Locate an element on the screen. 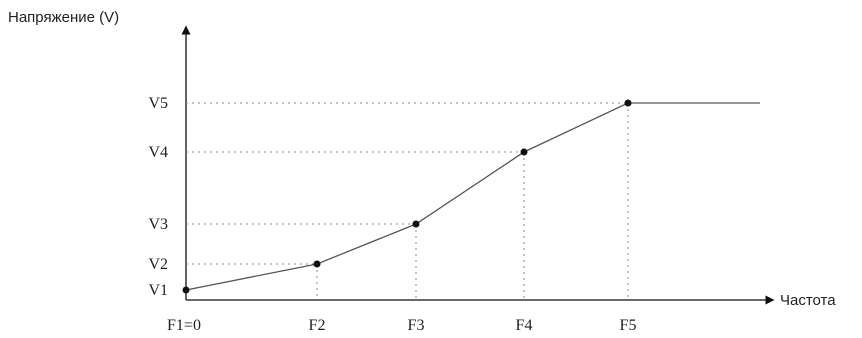 The image size is (862, 338). v-label: V5 is located at coordinates (158, 103).